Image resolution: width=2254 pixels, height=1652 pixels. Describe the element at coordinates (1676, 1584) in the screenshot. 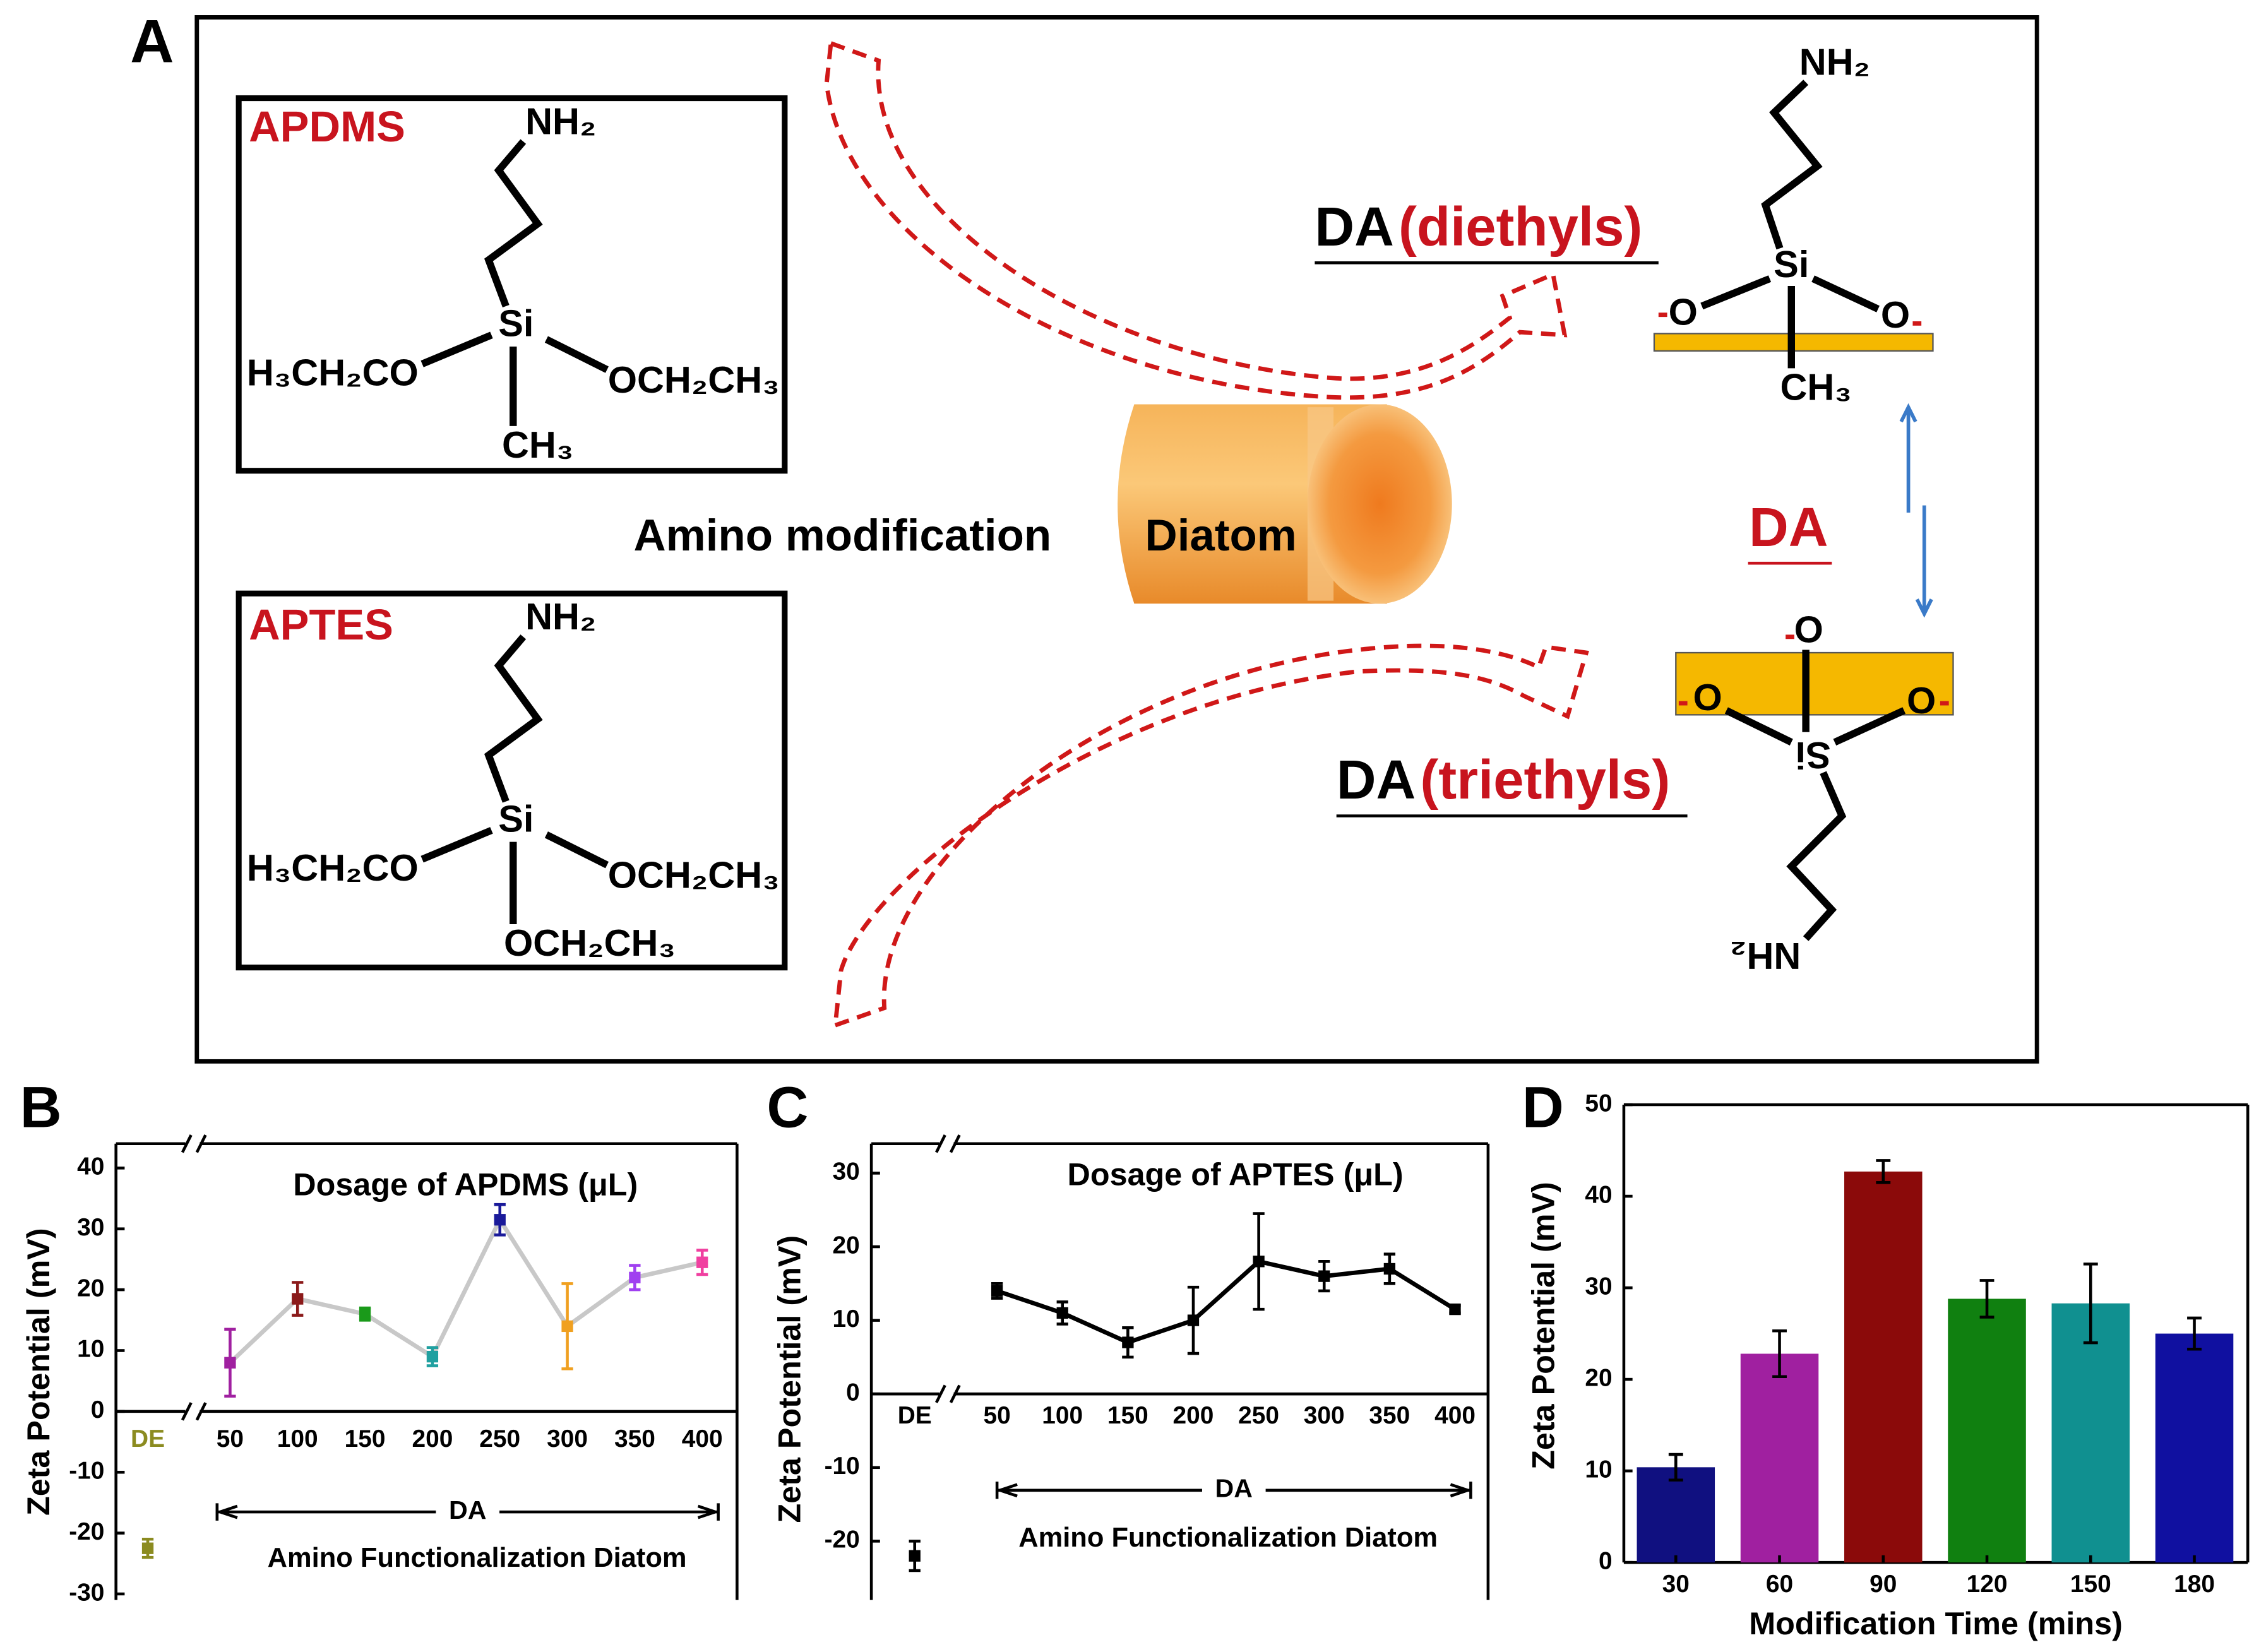

I see `x-tick-label: 30` at that location.